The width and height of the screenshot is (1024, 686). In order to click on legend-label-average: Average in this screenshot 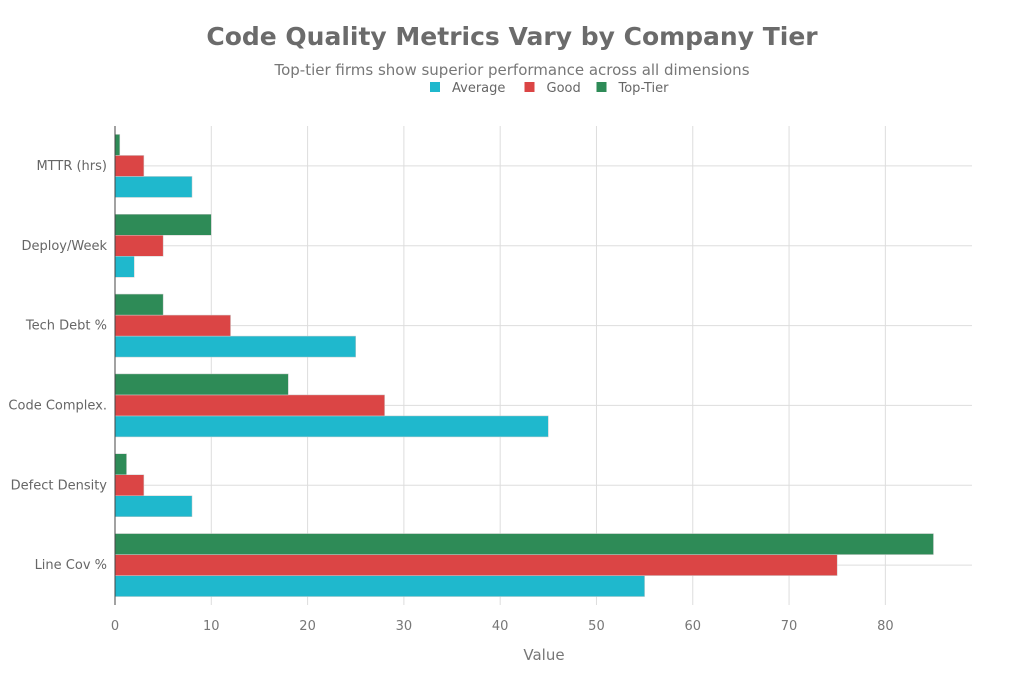, I will do `click(478, 88)`.